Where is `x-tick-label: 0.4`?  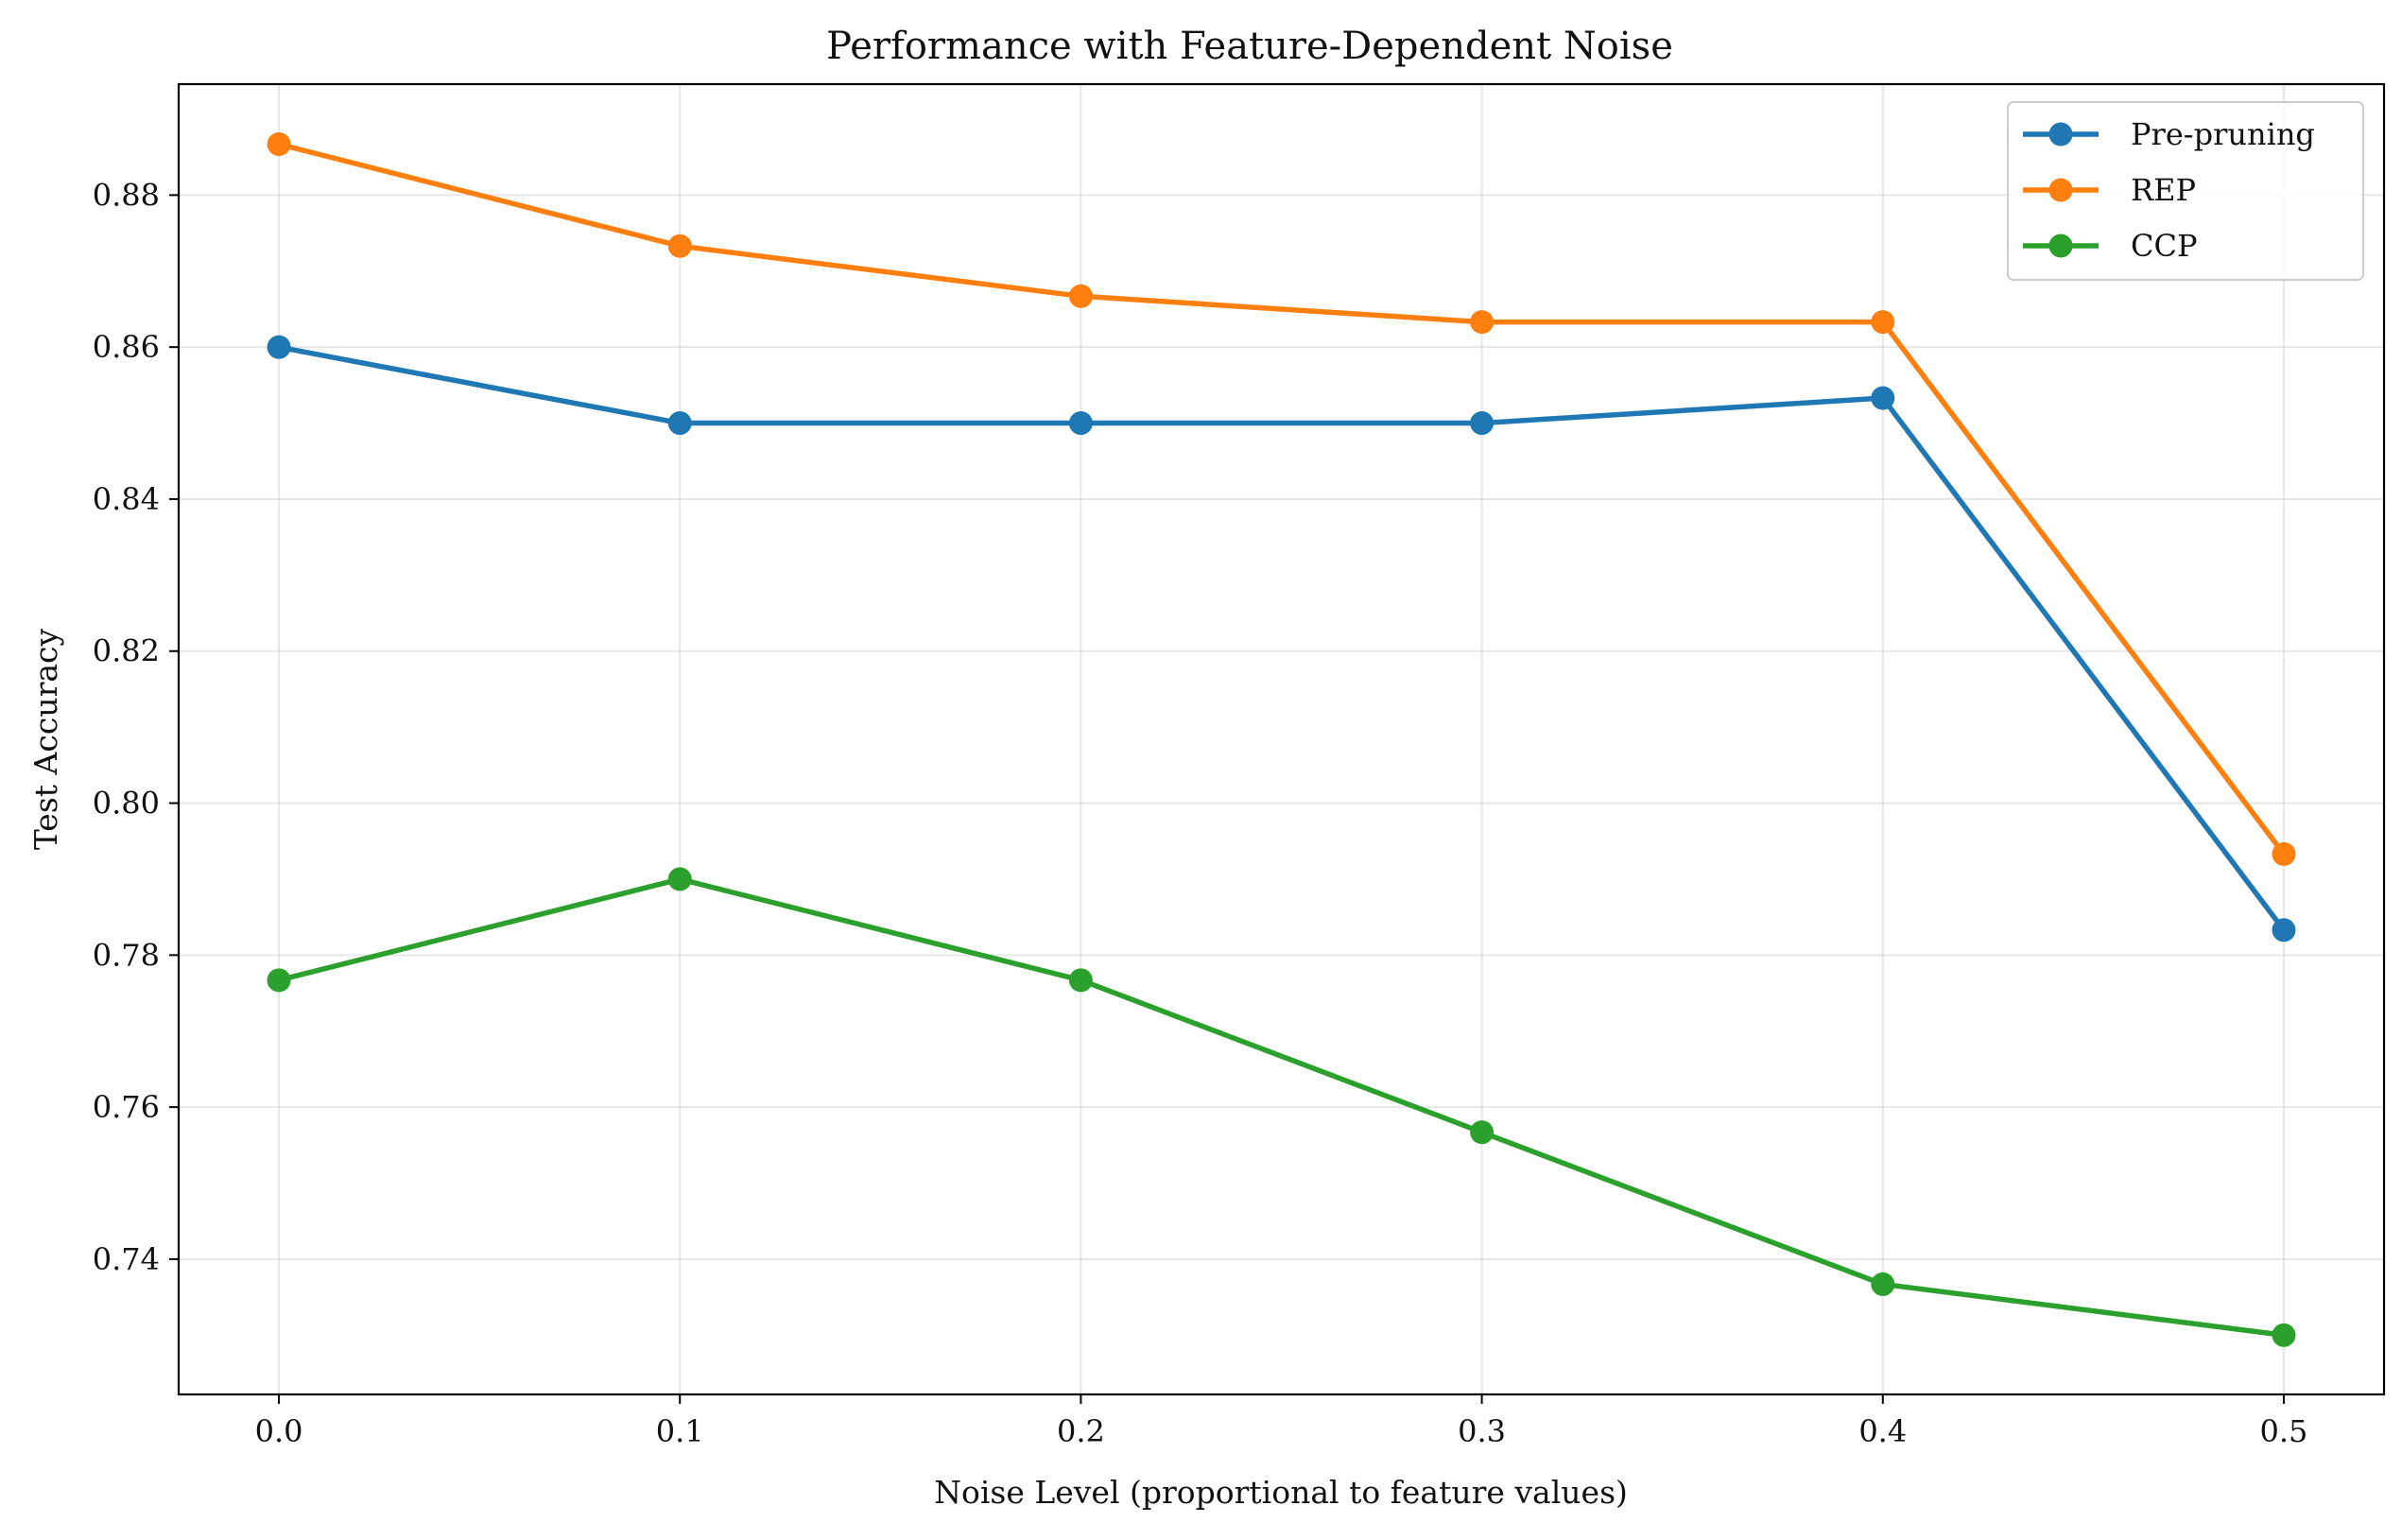 x-tick-label: 0.4 is located at coordinates (1882, 1431).